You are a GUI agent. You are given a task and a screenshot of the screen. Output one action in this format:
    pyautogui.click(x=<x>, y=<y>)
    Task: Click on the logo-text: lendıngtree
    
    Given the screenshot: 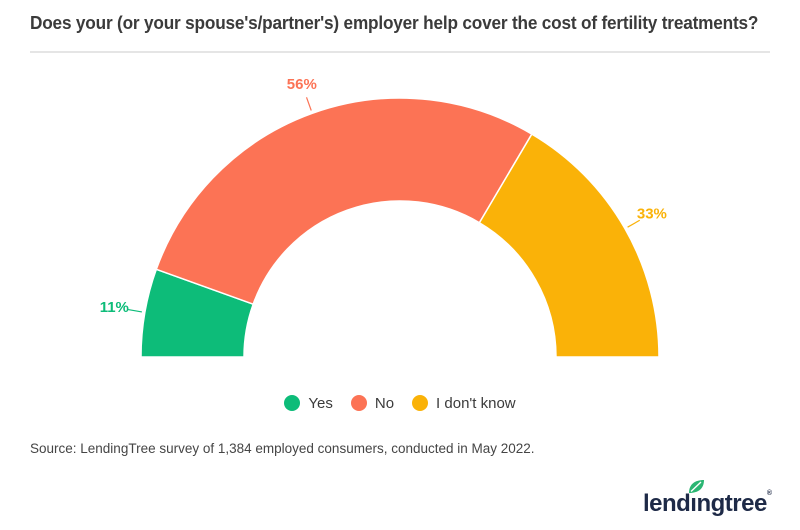 What is the action you would take?
    pyautogui.click(x=704, y=503)
    